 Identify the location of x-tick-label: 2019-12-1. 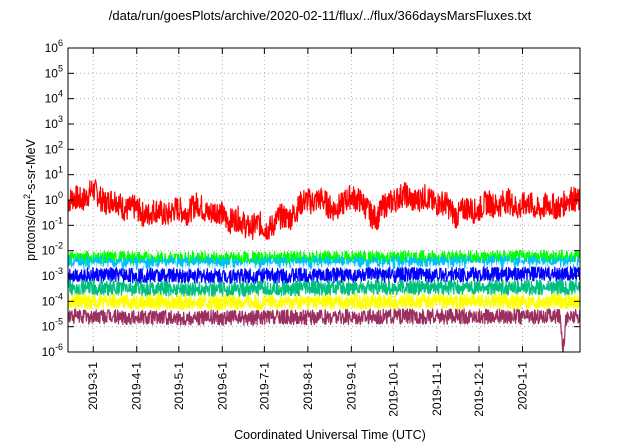
(479, 389).